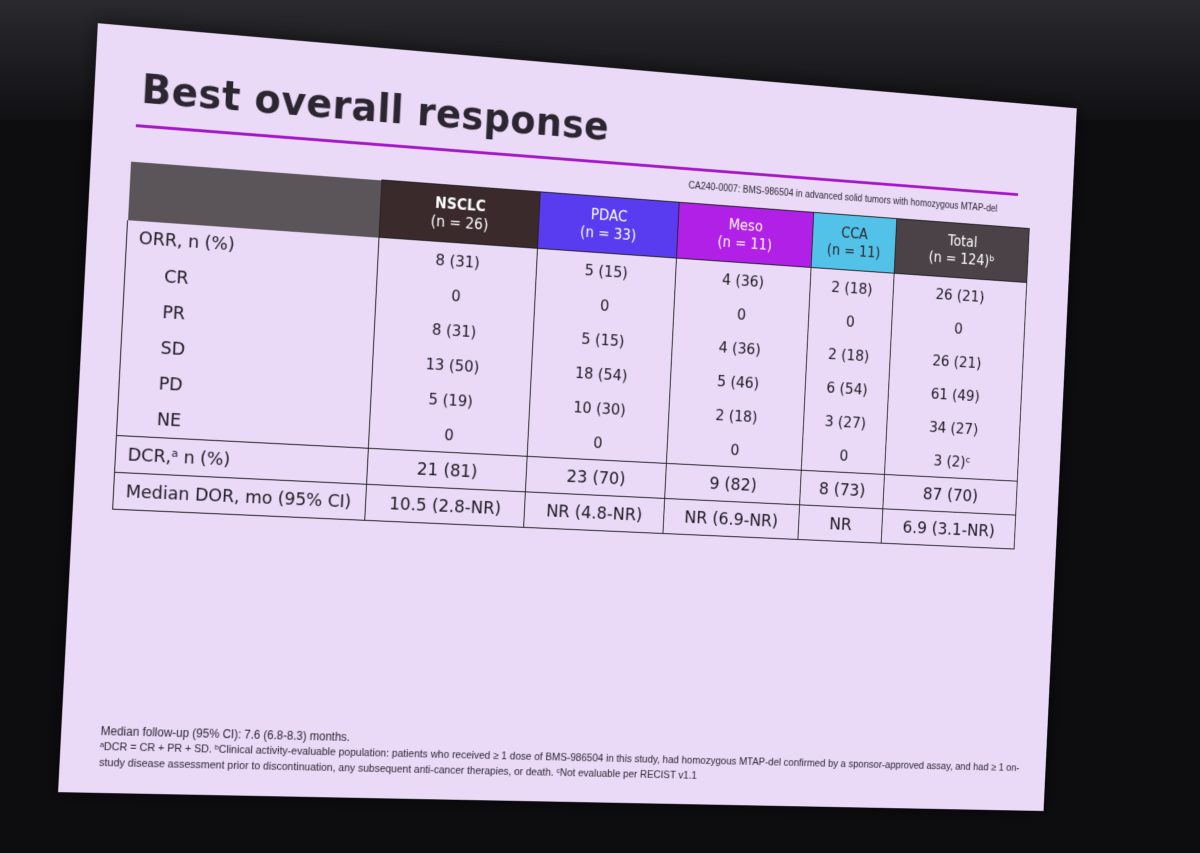  I want to click on header-meso: Meso (n = 11), so click(745, 235).